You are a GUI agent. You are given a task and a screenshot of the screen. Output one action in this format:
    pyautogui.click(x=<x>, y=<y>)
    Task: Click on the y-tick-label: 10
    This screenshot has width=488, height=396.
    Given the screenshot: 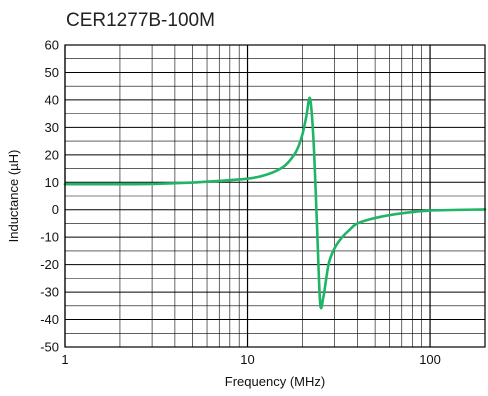 What is the action you would take?
    pyautogui.click(x=52, y=182)
    